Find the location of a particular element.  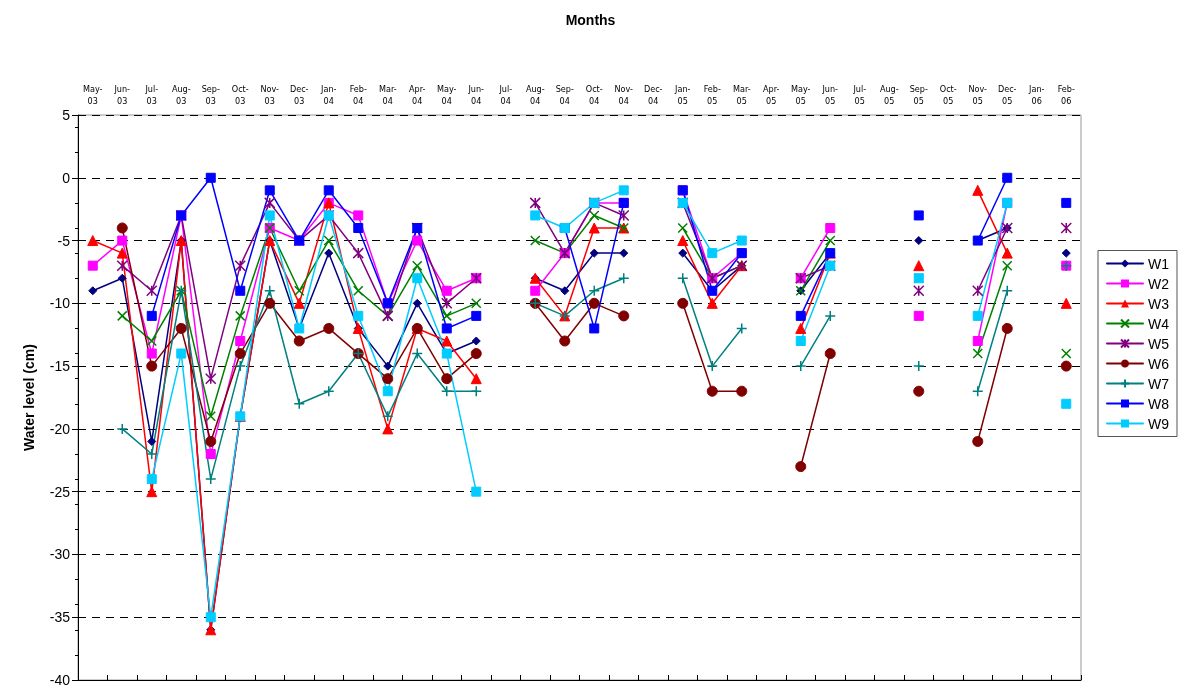

x-tick-label: Jan- 05 is located at coordinates (682, 95).